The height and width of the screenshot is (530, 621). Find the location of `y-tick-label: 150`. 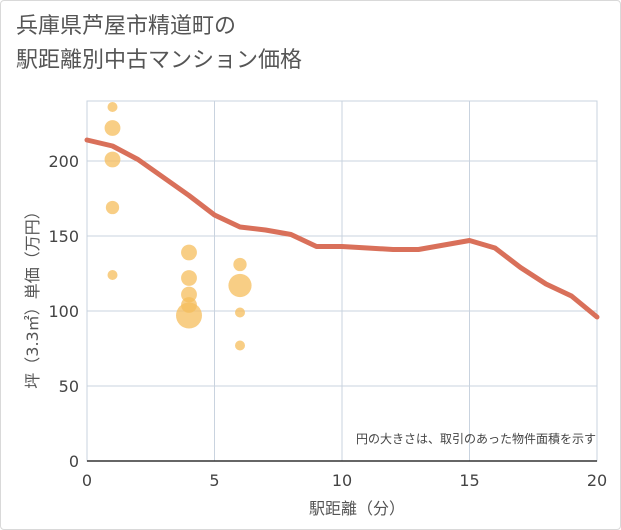

y-tick-label: 150 is located at coordinates (63, 236).